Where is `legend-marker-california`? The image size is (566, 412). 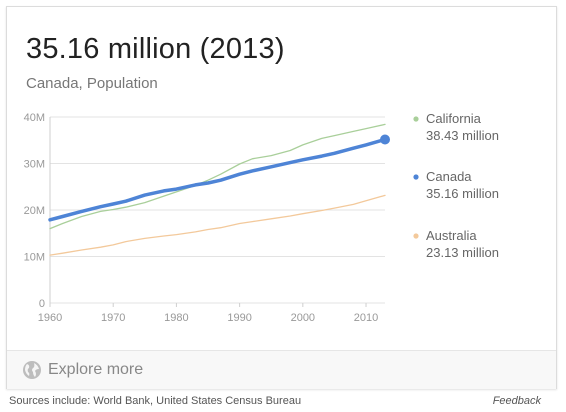 legend-marker-california is located at coordinates (416, 119).